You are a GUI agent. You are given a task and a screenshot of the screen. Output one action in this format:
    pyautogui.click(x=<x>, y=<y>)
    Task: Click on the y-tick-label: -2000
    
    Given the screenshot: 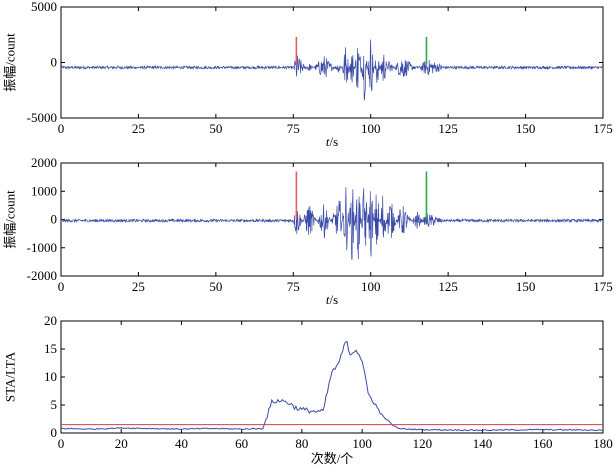 What is the action you would take?
    pyautogui.click(x=42, y=275)
    